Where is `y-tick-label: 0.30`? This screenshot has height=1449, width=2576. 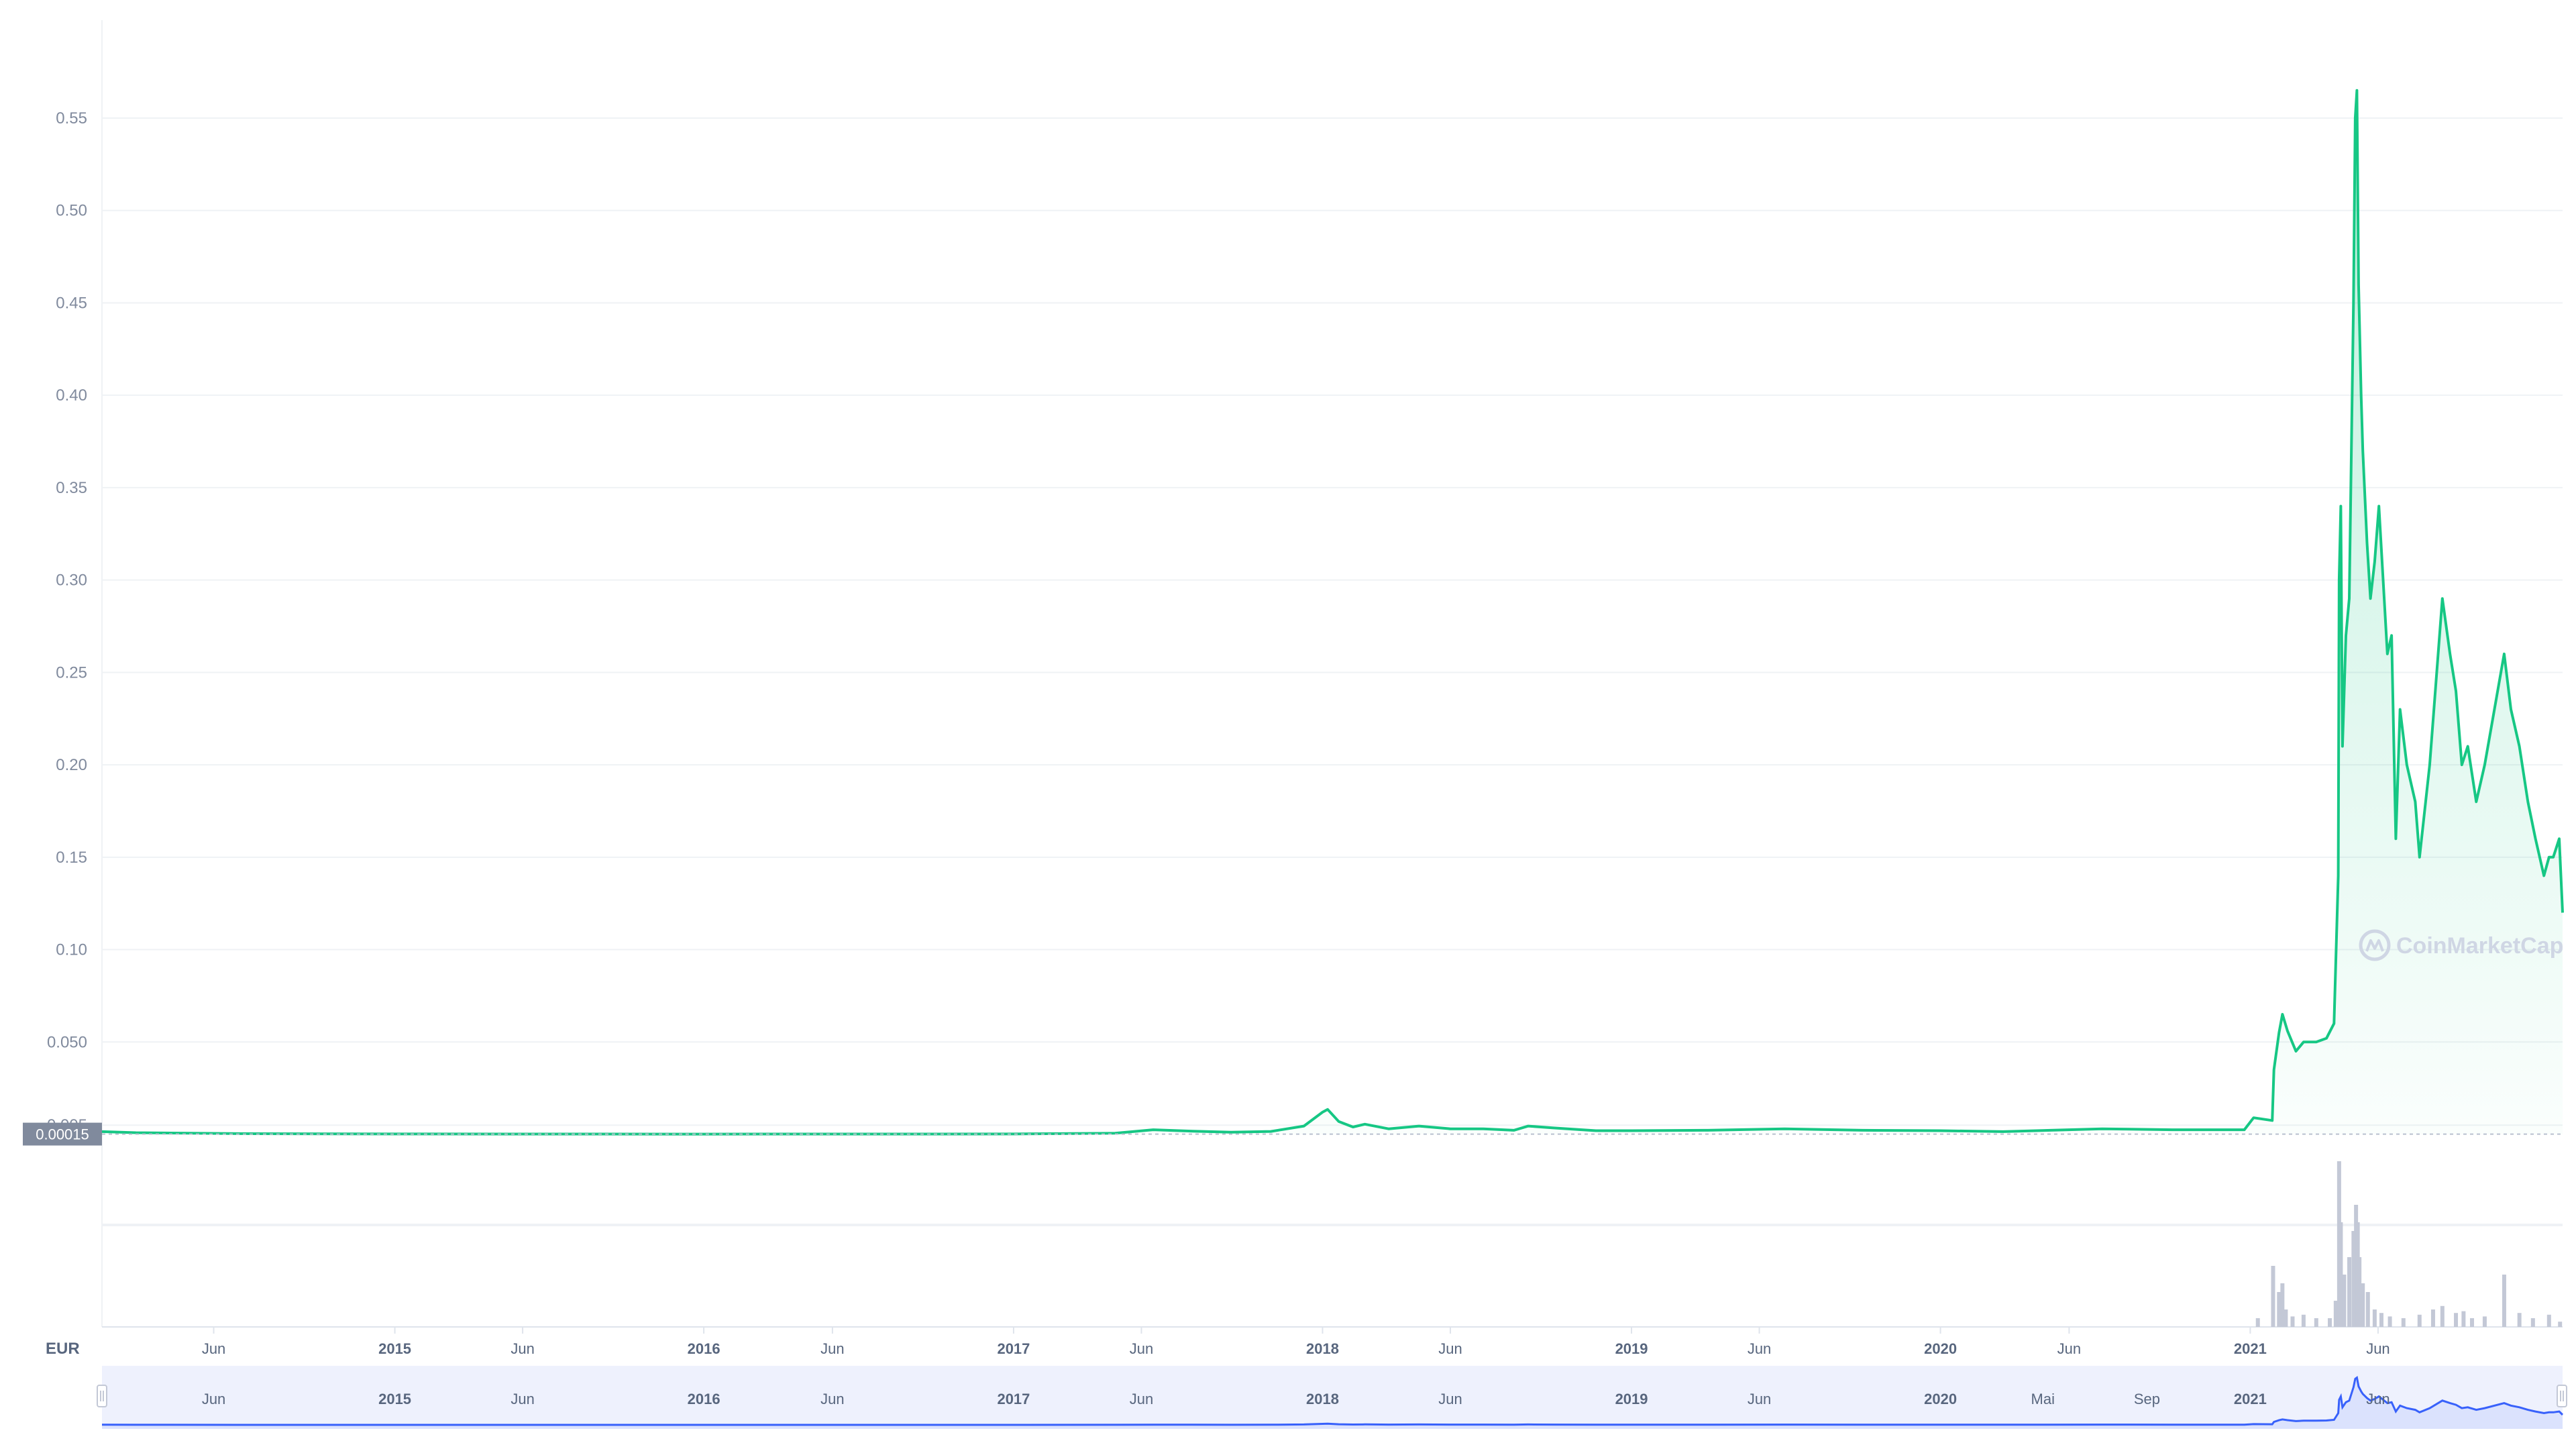 y-tick-label: 0.30 is located at coordinates (71, 581).